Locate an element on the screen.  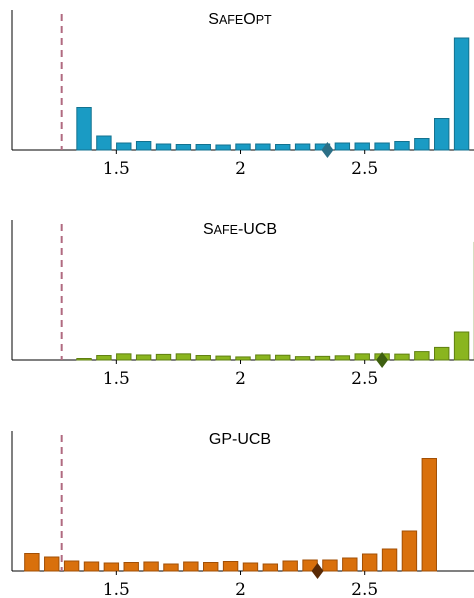
panel-title: GP-UCB is located at coordinates (240, 439).